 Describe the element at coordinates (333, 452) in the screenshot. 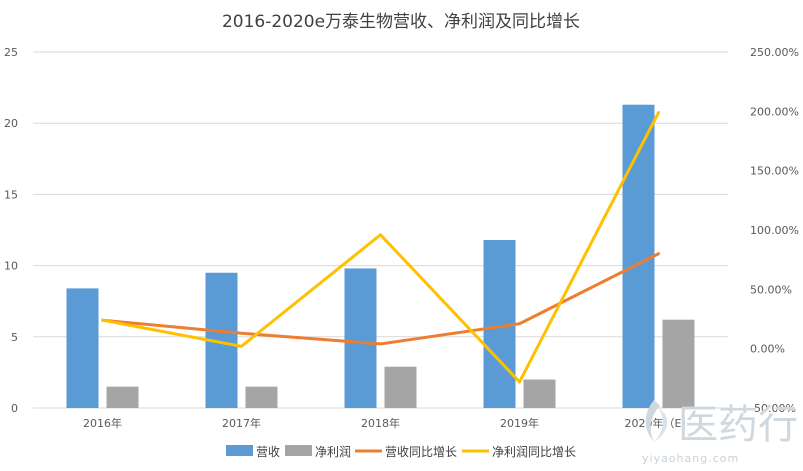

I see `legend-label-1: 净利润` at that location.